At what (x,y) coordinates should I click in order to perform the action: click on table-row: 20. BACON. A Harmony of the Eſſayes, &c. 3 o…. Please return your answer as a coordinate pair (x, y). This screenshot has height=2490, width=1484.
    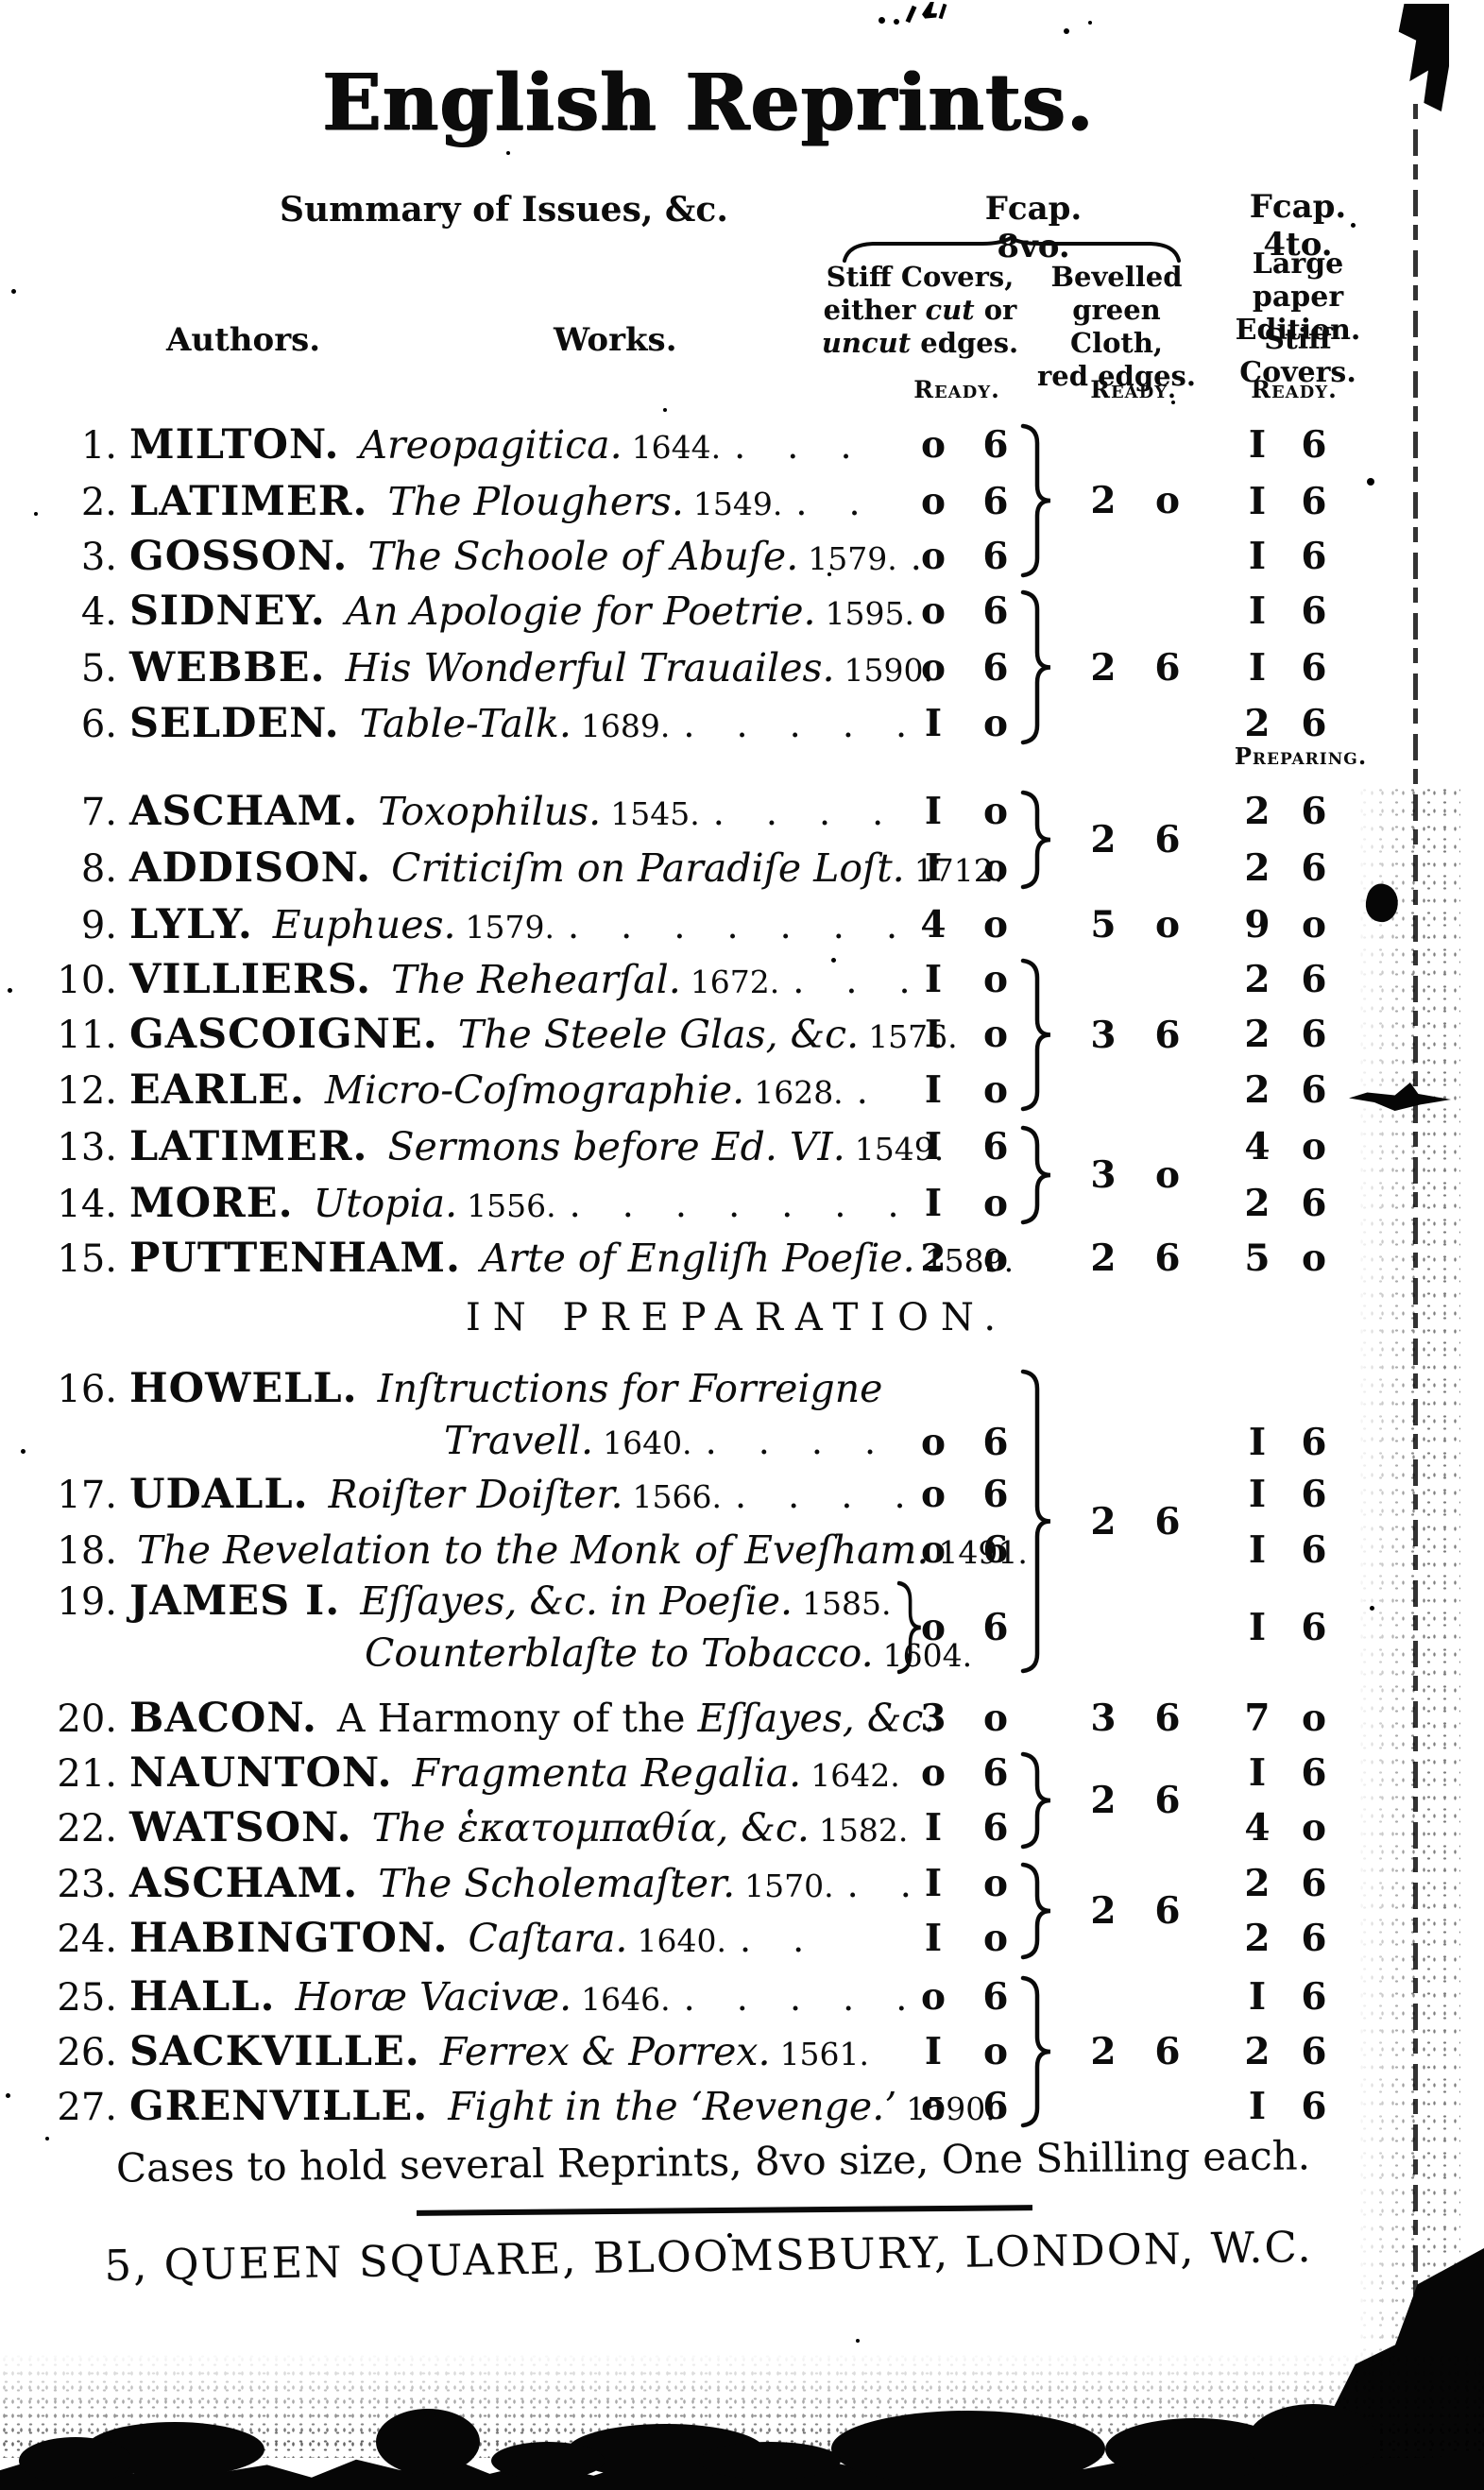
    Looking at the image, I should click on (695, 1719).